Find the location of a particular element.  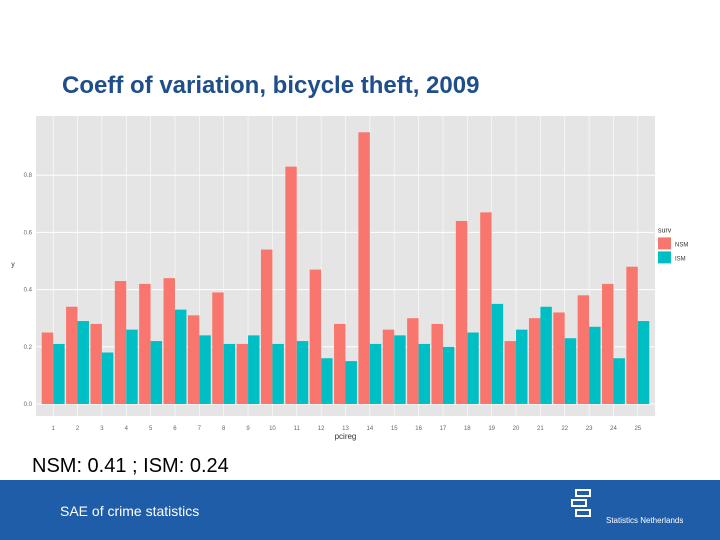

x-tick-label: 12 is located at coordinates (321, 429).